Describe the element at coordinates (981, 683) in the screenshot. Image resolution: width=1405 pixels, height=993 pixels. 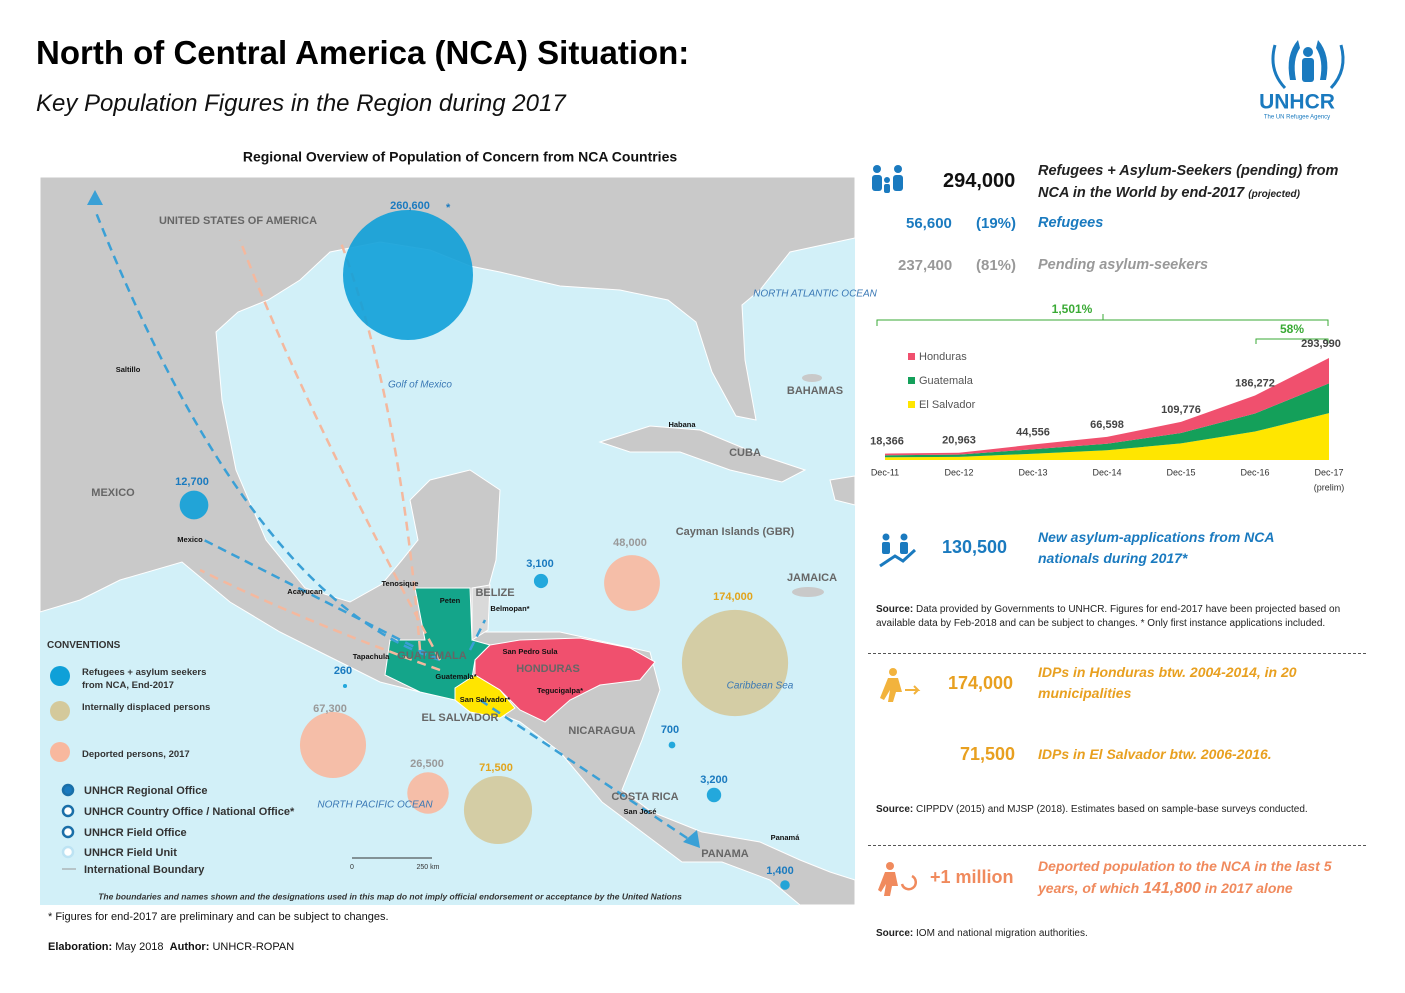
I see `stat-number: 174,000` at that location.